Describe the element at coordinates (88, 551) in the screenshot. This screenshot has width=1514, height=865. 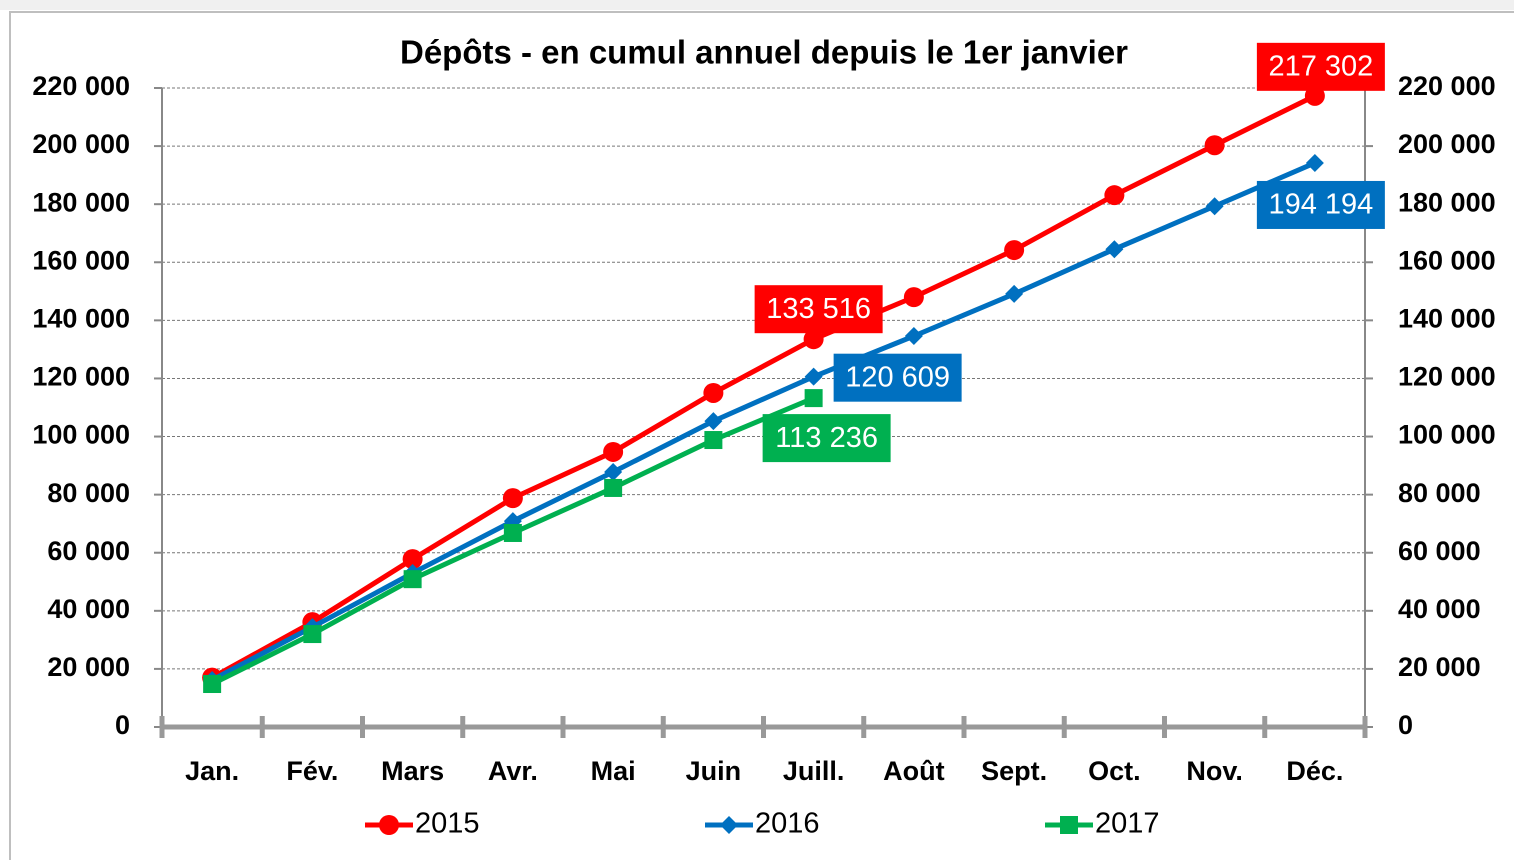
I see `y-tick-label: 60 000` at that location.